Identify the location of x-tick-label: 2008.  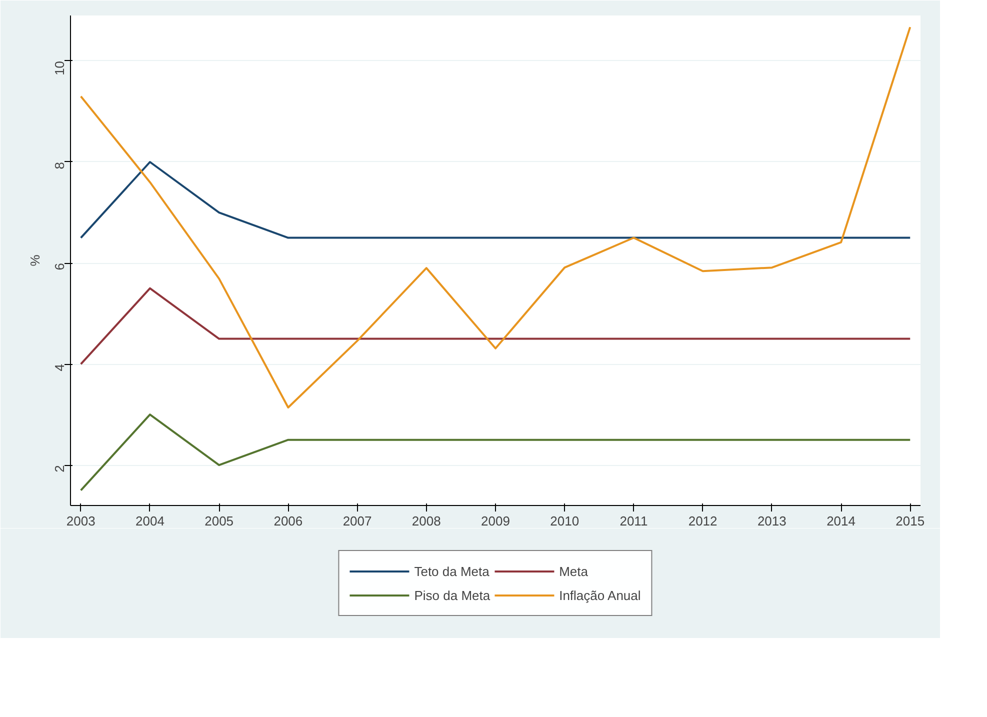
(426, 521).